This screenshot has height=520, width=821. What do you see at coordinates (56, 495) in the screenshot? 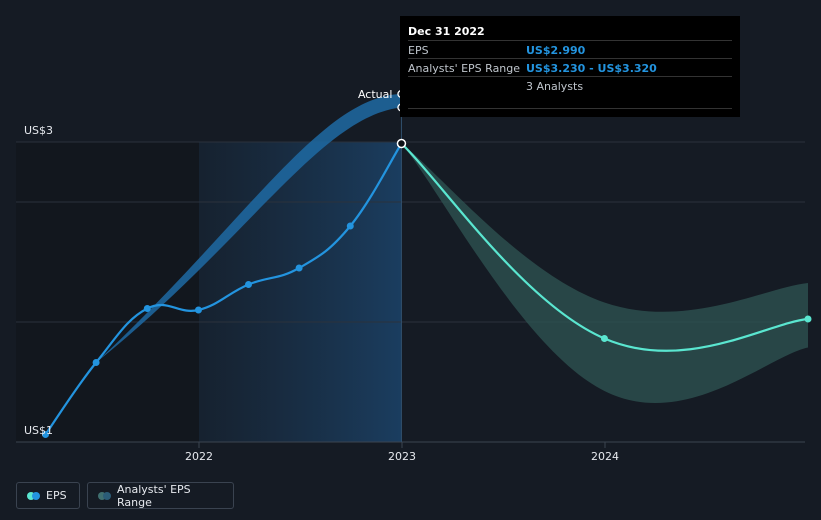
I see `legend-eps-label: EPS` at bounding box center [56, 495].